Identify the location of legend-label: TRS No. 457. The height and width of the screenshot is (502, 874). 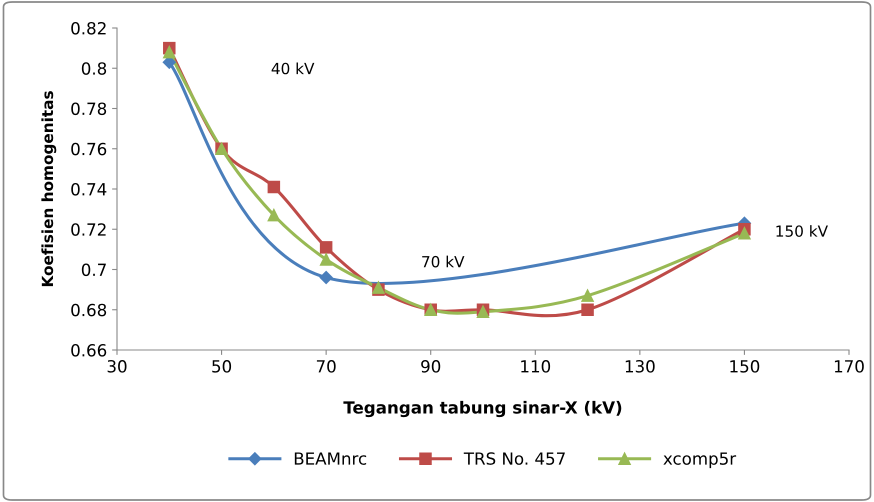
(514, 458).